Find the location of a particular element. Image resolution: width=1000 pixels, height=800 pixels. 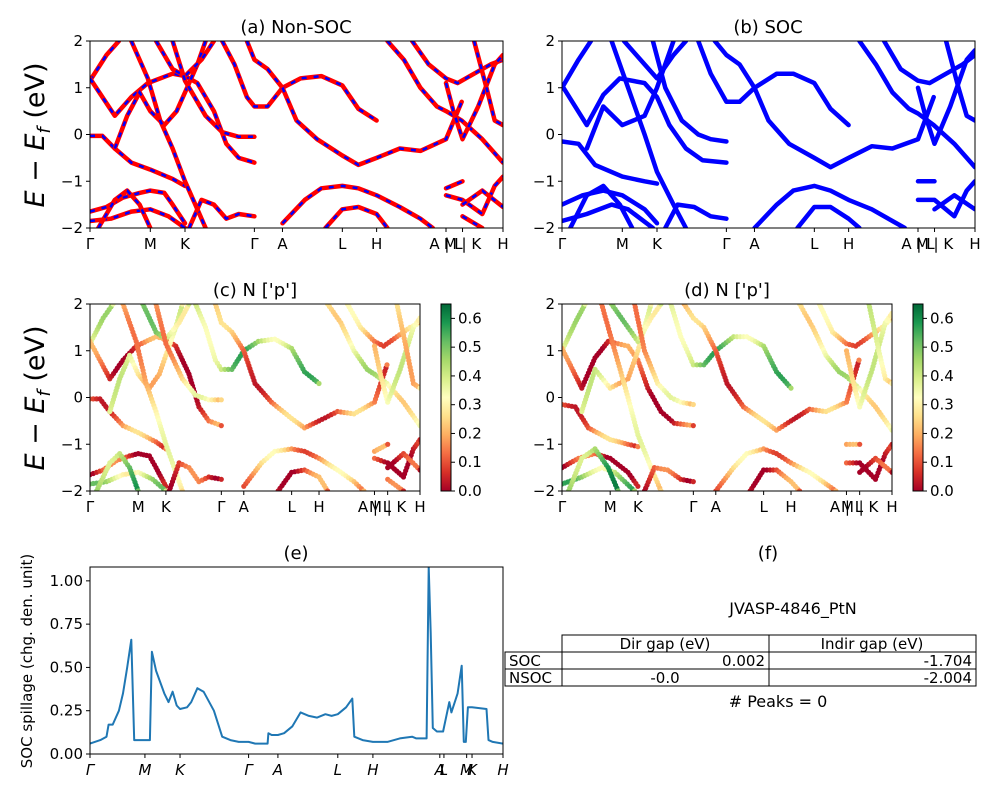

panel-d-colorbar: 0.0 0.1 0.2 0.3 0.4 0.5 0.6 is located at coordinates (933, 401).